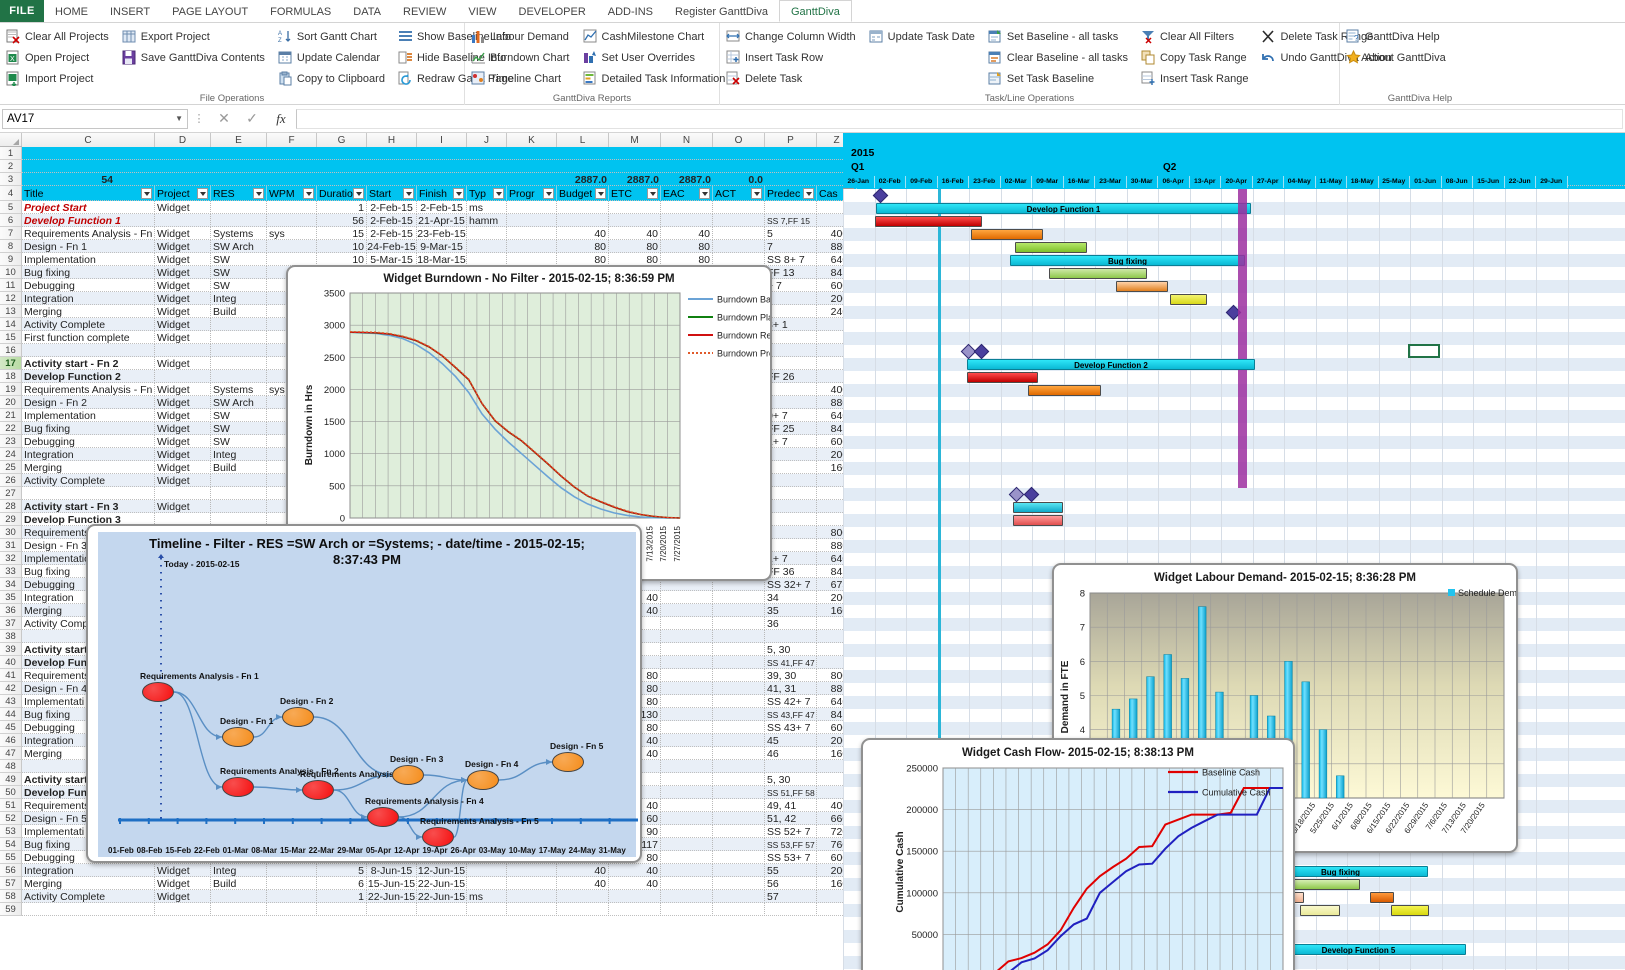 The width and height of the screenshot is (1625, 970). I want to click on cell-n50, so click(687, 792).